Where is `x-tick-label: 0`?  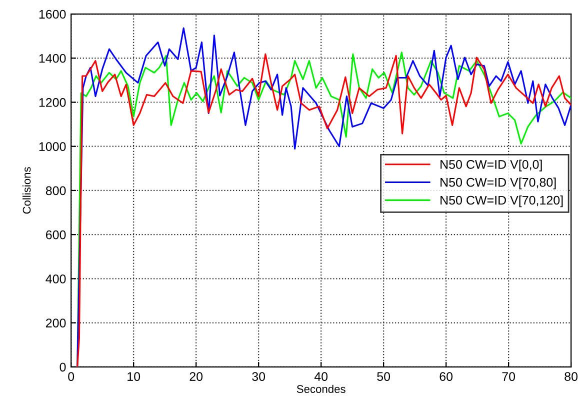
x-tick-label: 0 is located at coordinates (71, 376).